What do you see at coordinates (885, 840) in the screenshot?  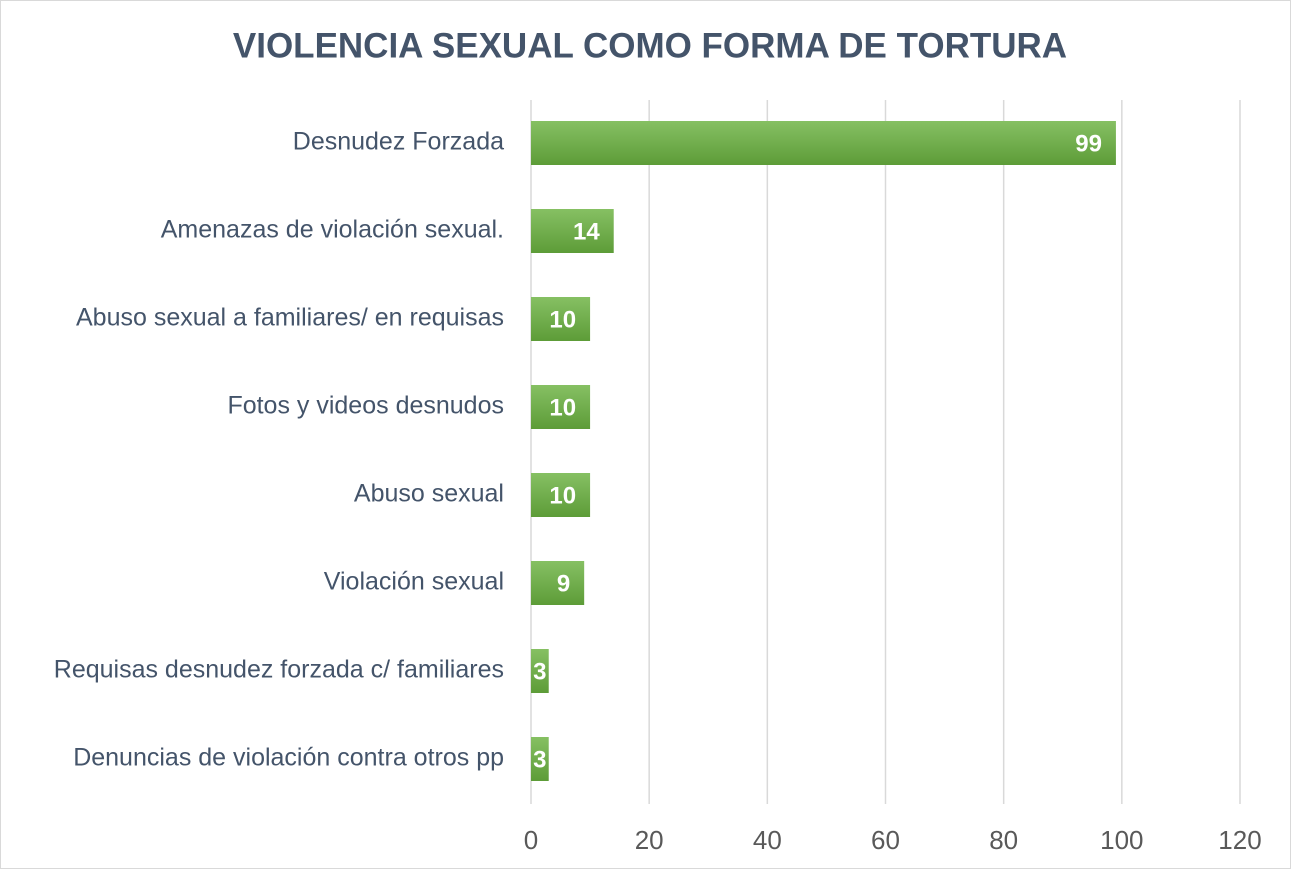 I see `x-tick-label: 60` at bounding box center [885, 840].